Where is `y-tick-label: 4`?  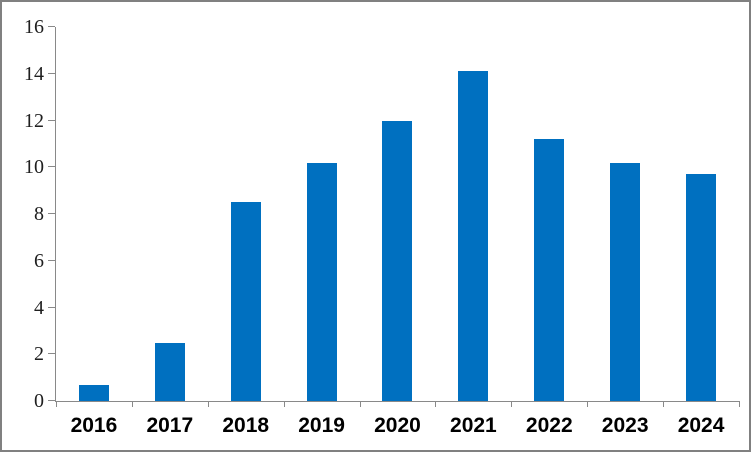
y-tick-label: 4 is located at coordinates (39, 307).